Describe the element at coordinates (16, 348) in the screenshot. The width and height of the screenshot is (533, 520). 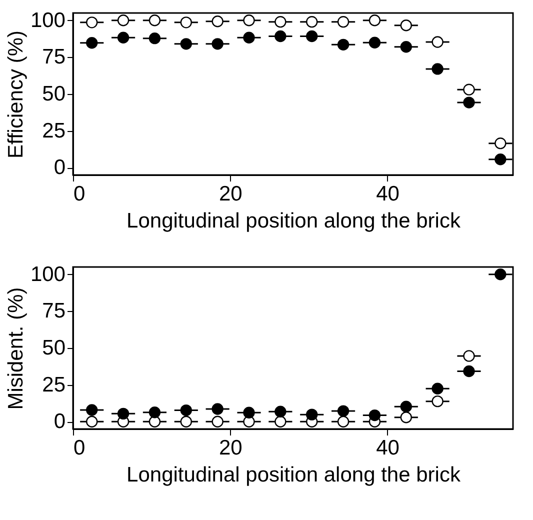
I see `y-axis-title: Misident. (%)` at that location.